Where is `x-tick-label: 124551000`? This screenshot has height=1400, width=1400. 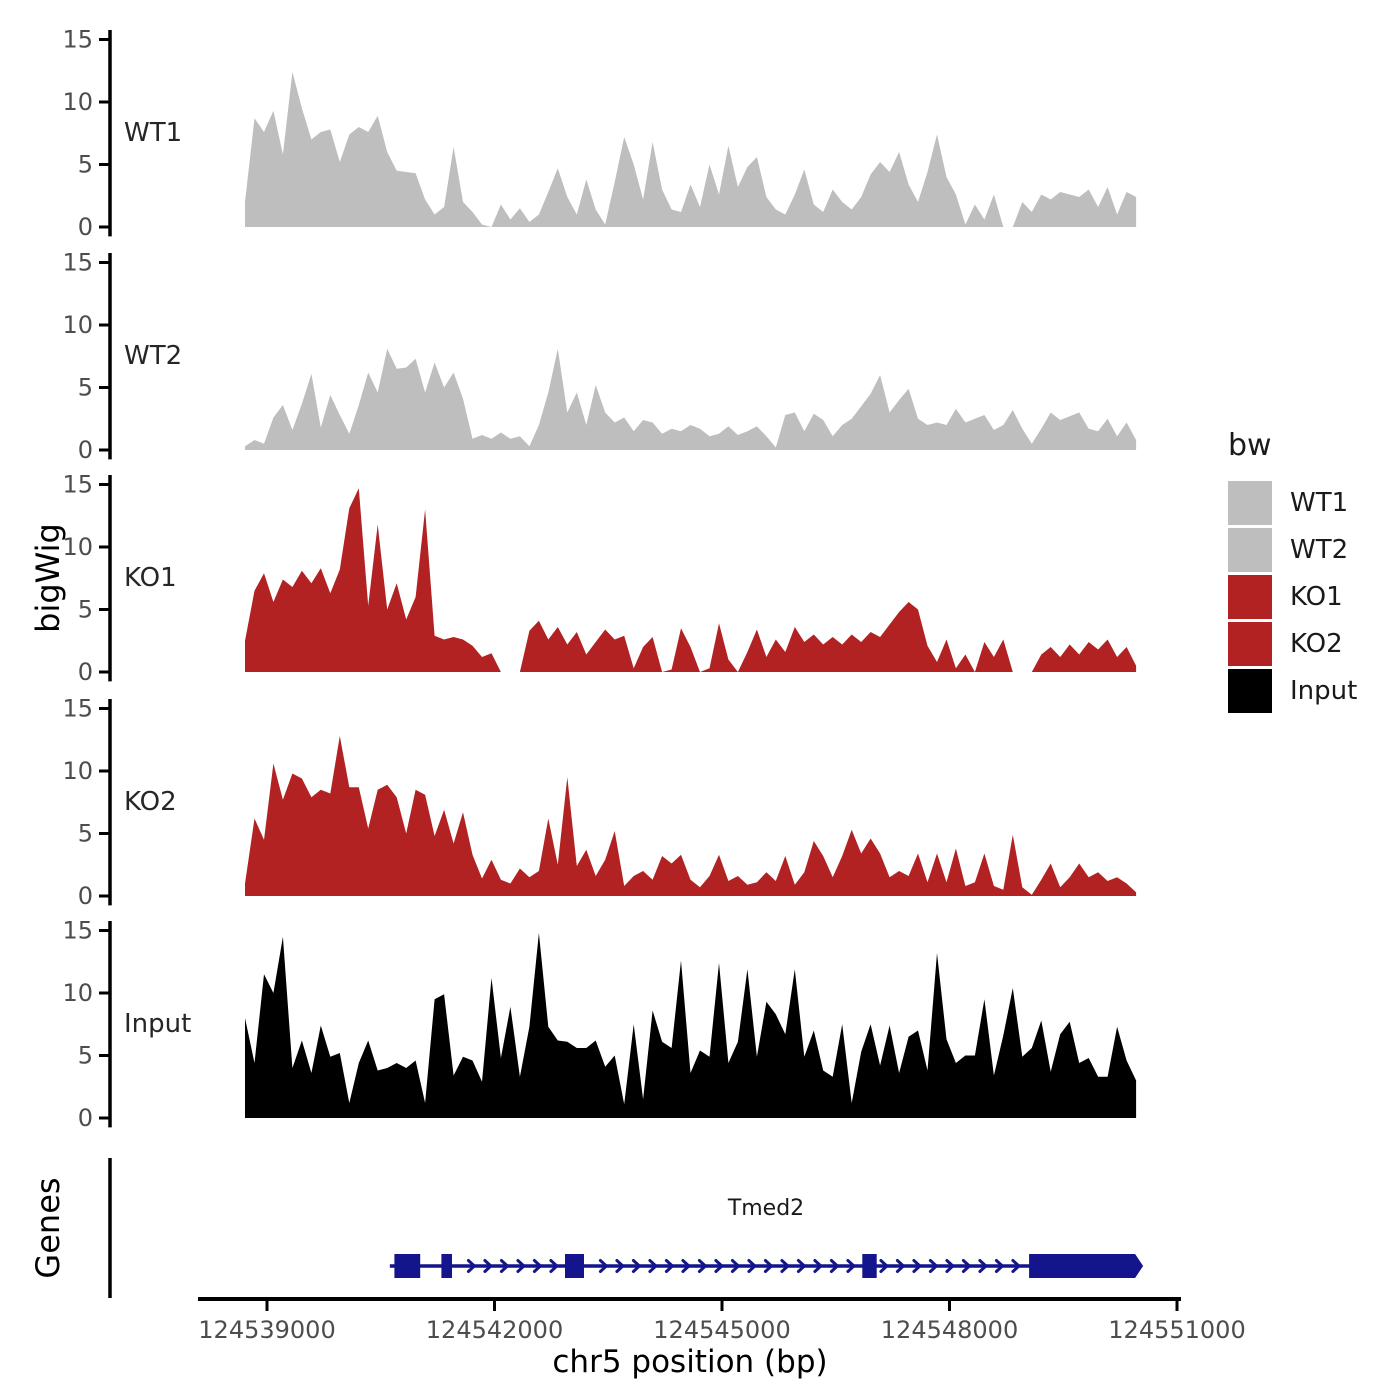
x-tick-label: 124551000 is located at coordinates (1176, 1330).